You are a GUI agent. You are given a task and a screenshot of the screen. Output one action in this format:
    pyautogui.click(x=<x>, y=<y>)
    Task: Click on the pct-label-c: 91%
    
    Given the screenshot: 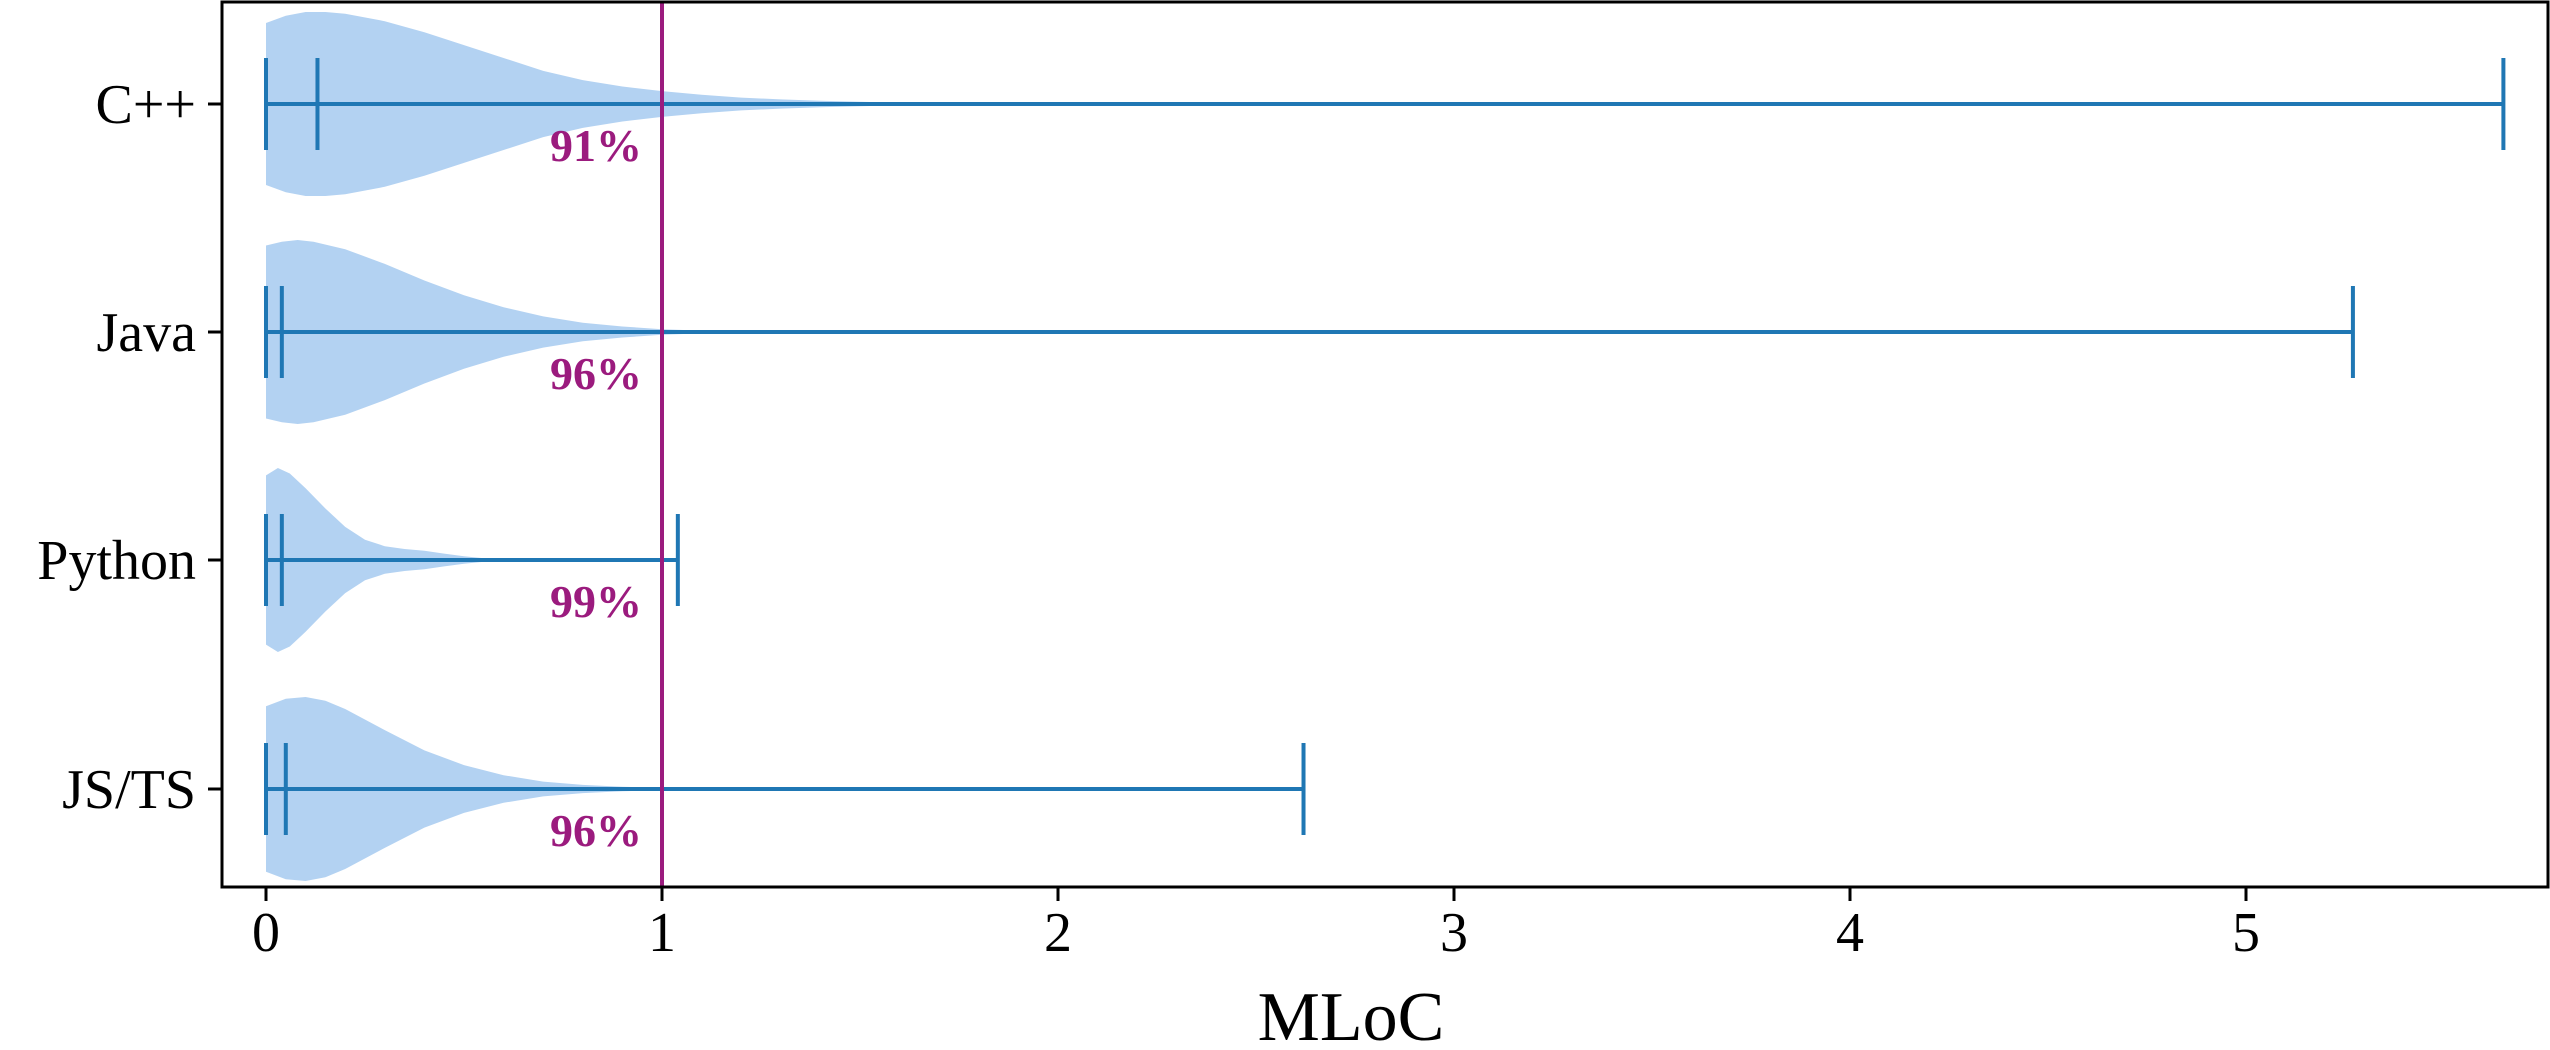 What is the action you would take?
    pyautogui.click(x=596, y=145)
    